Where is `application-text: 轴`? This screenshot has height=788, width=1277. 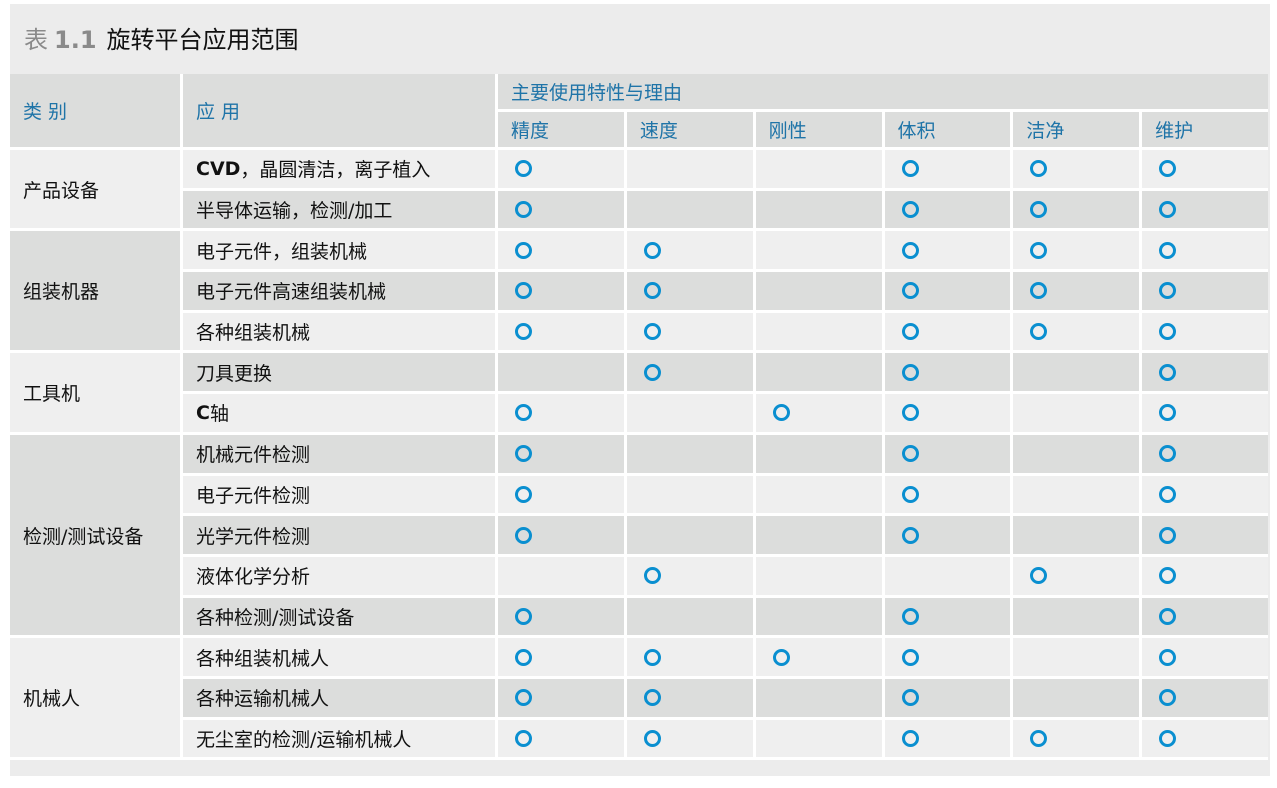 application-text: 轴 is located at coordinates (219, 414).